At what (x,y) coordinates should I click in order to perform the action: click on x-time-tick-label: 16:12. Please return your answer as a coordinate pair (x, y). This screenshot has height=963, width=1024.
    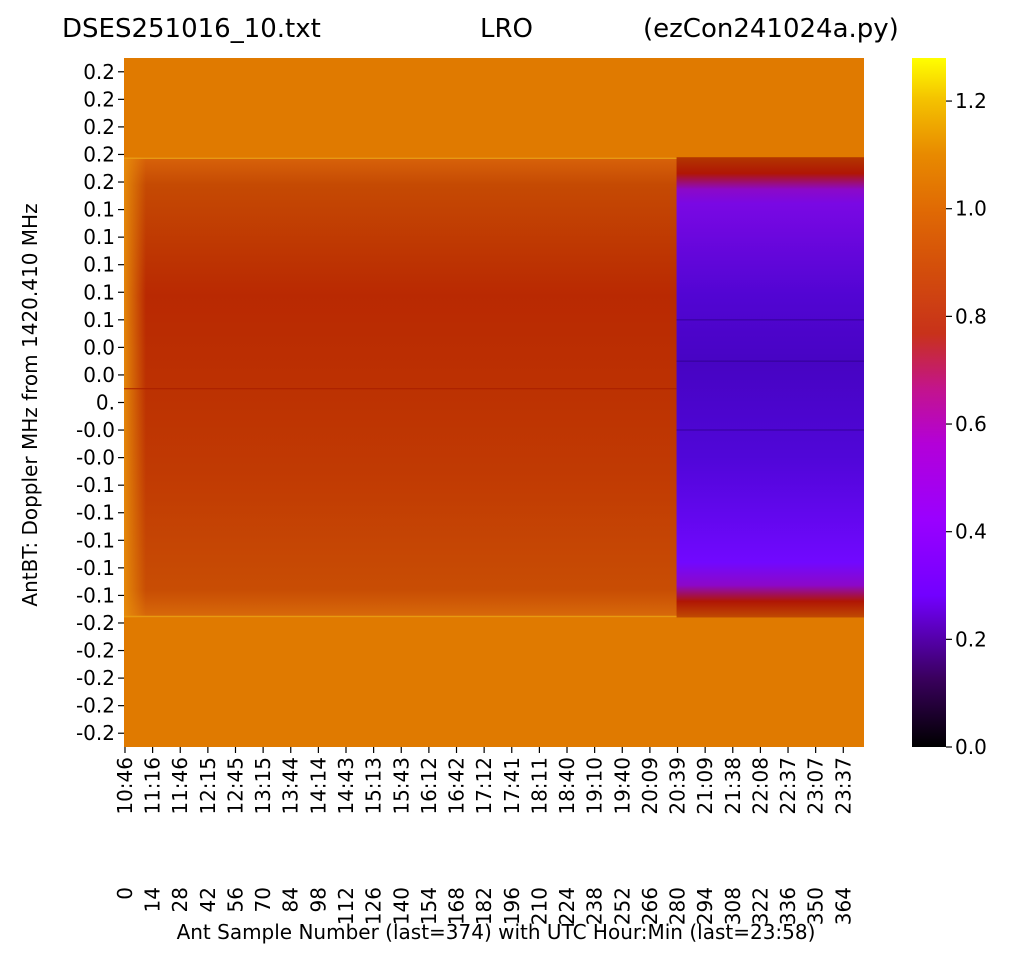
    Looking at the image, I should click on (429, 786).